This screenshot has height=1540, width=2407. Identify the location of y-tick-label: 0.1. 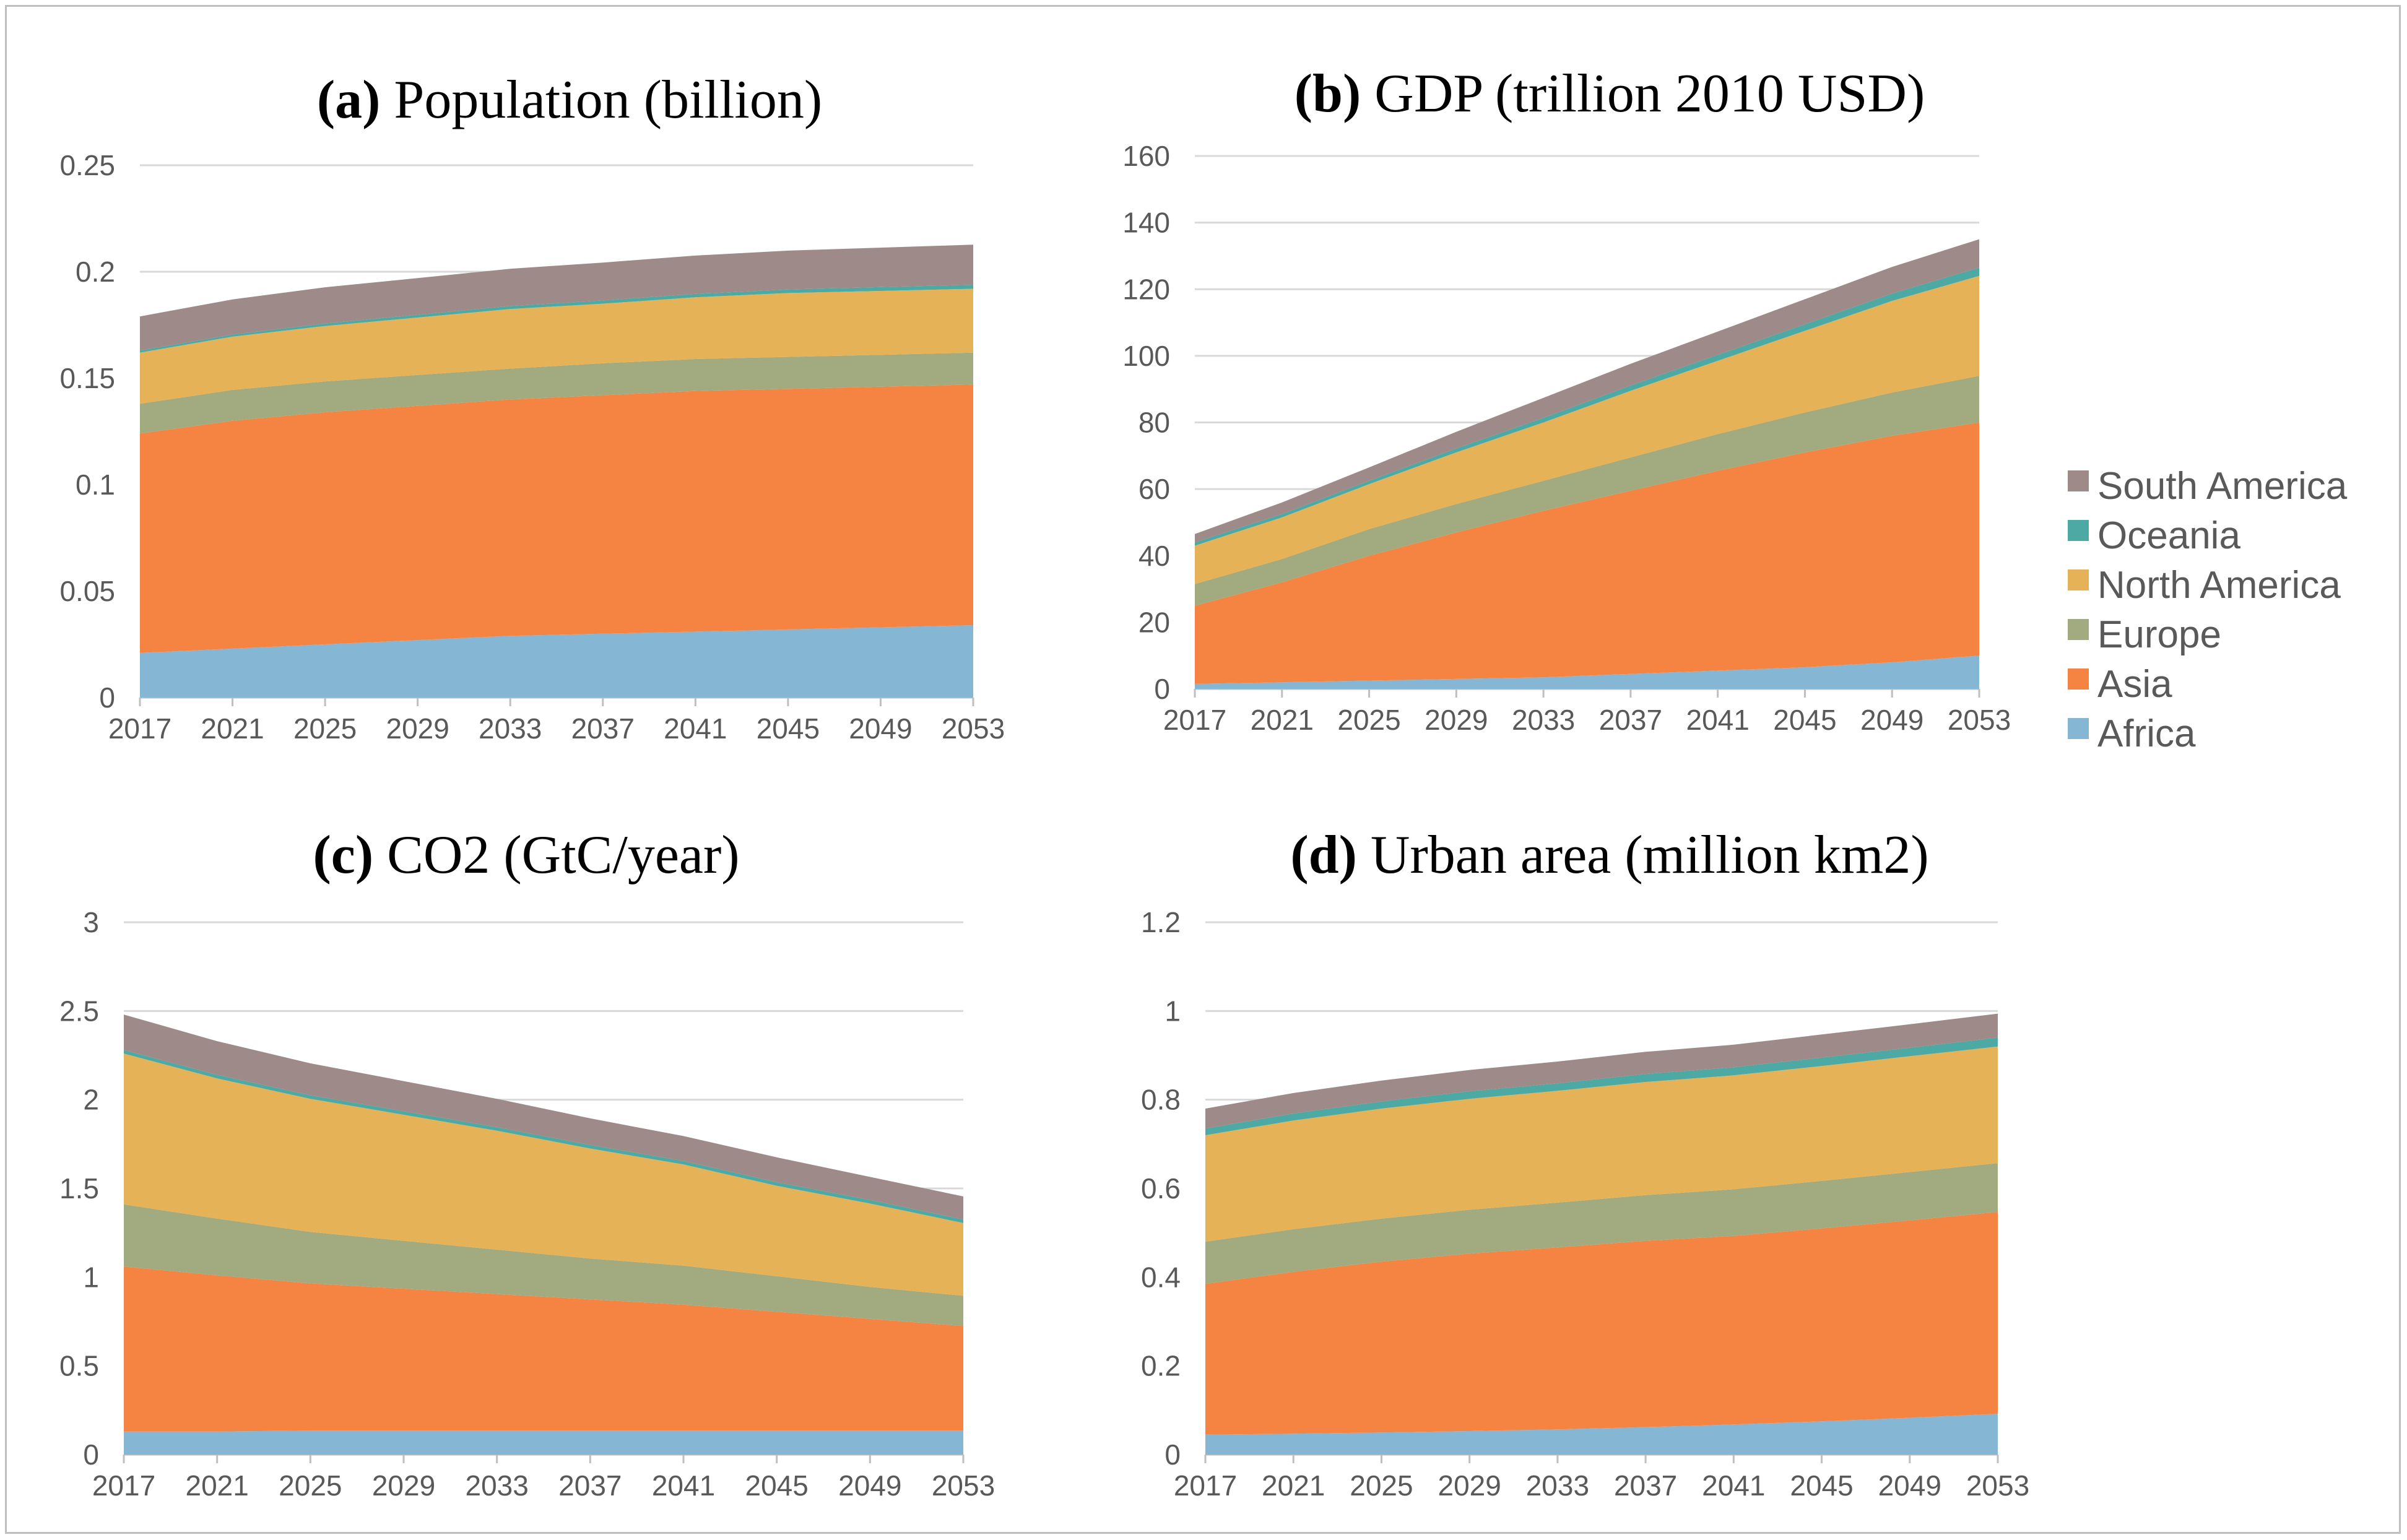
(95, 485).